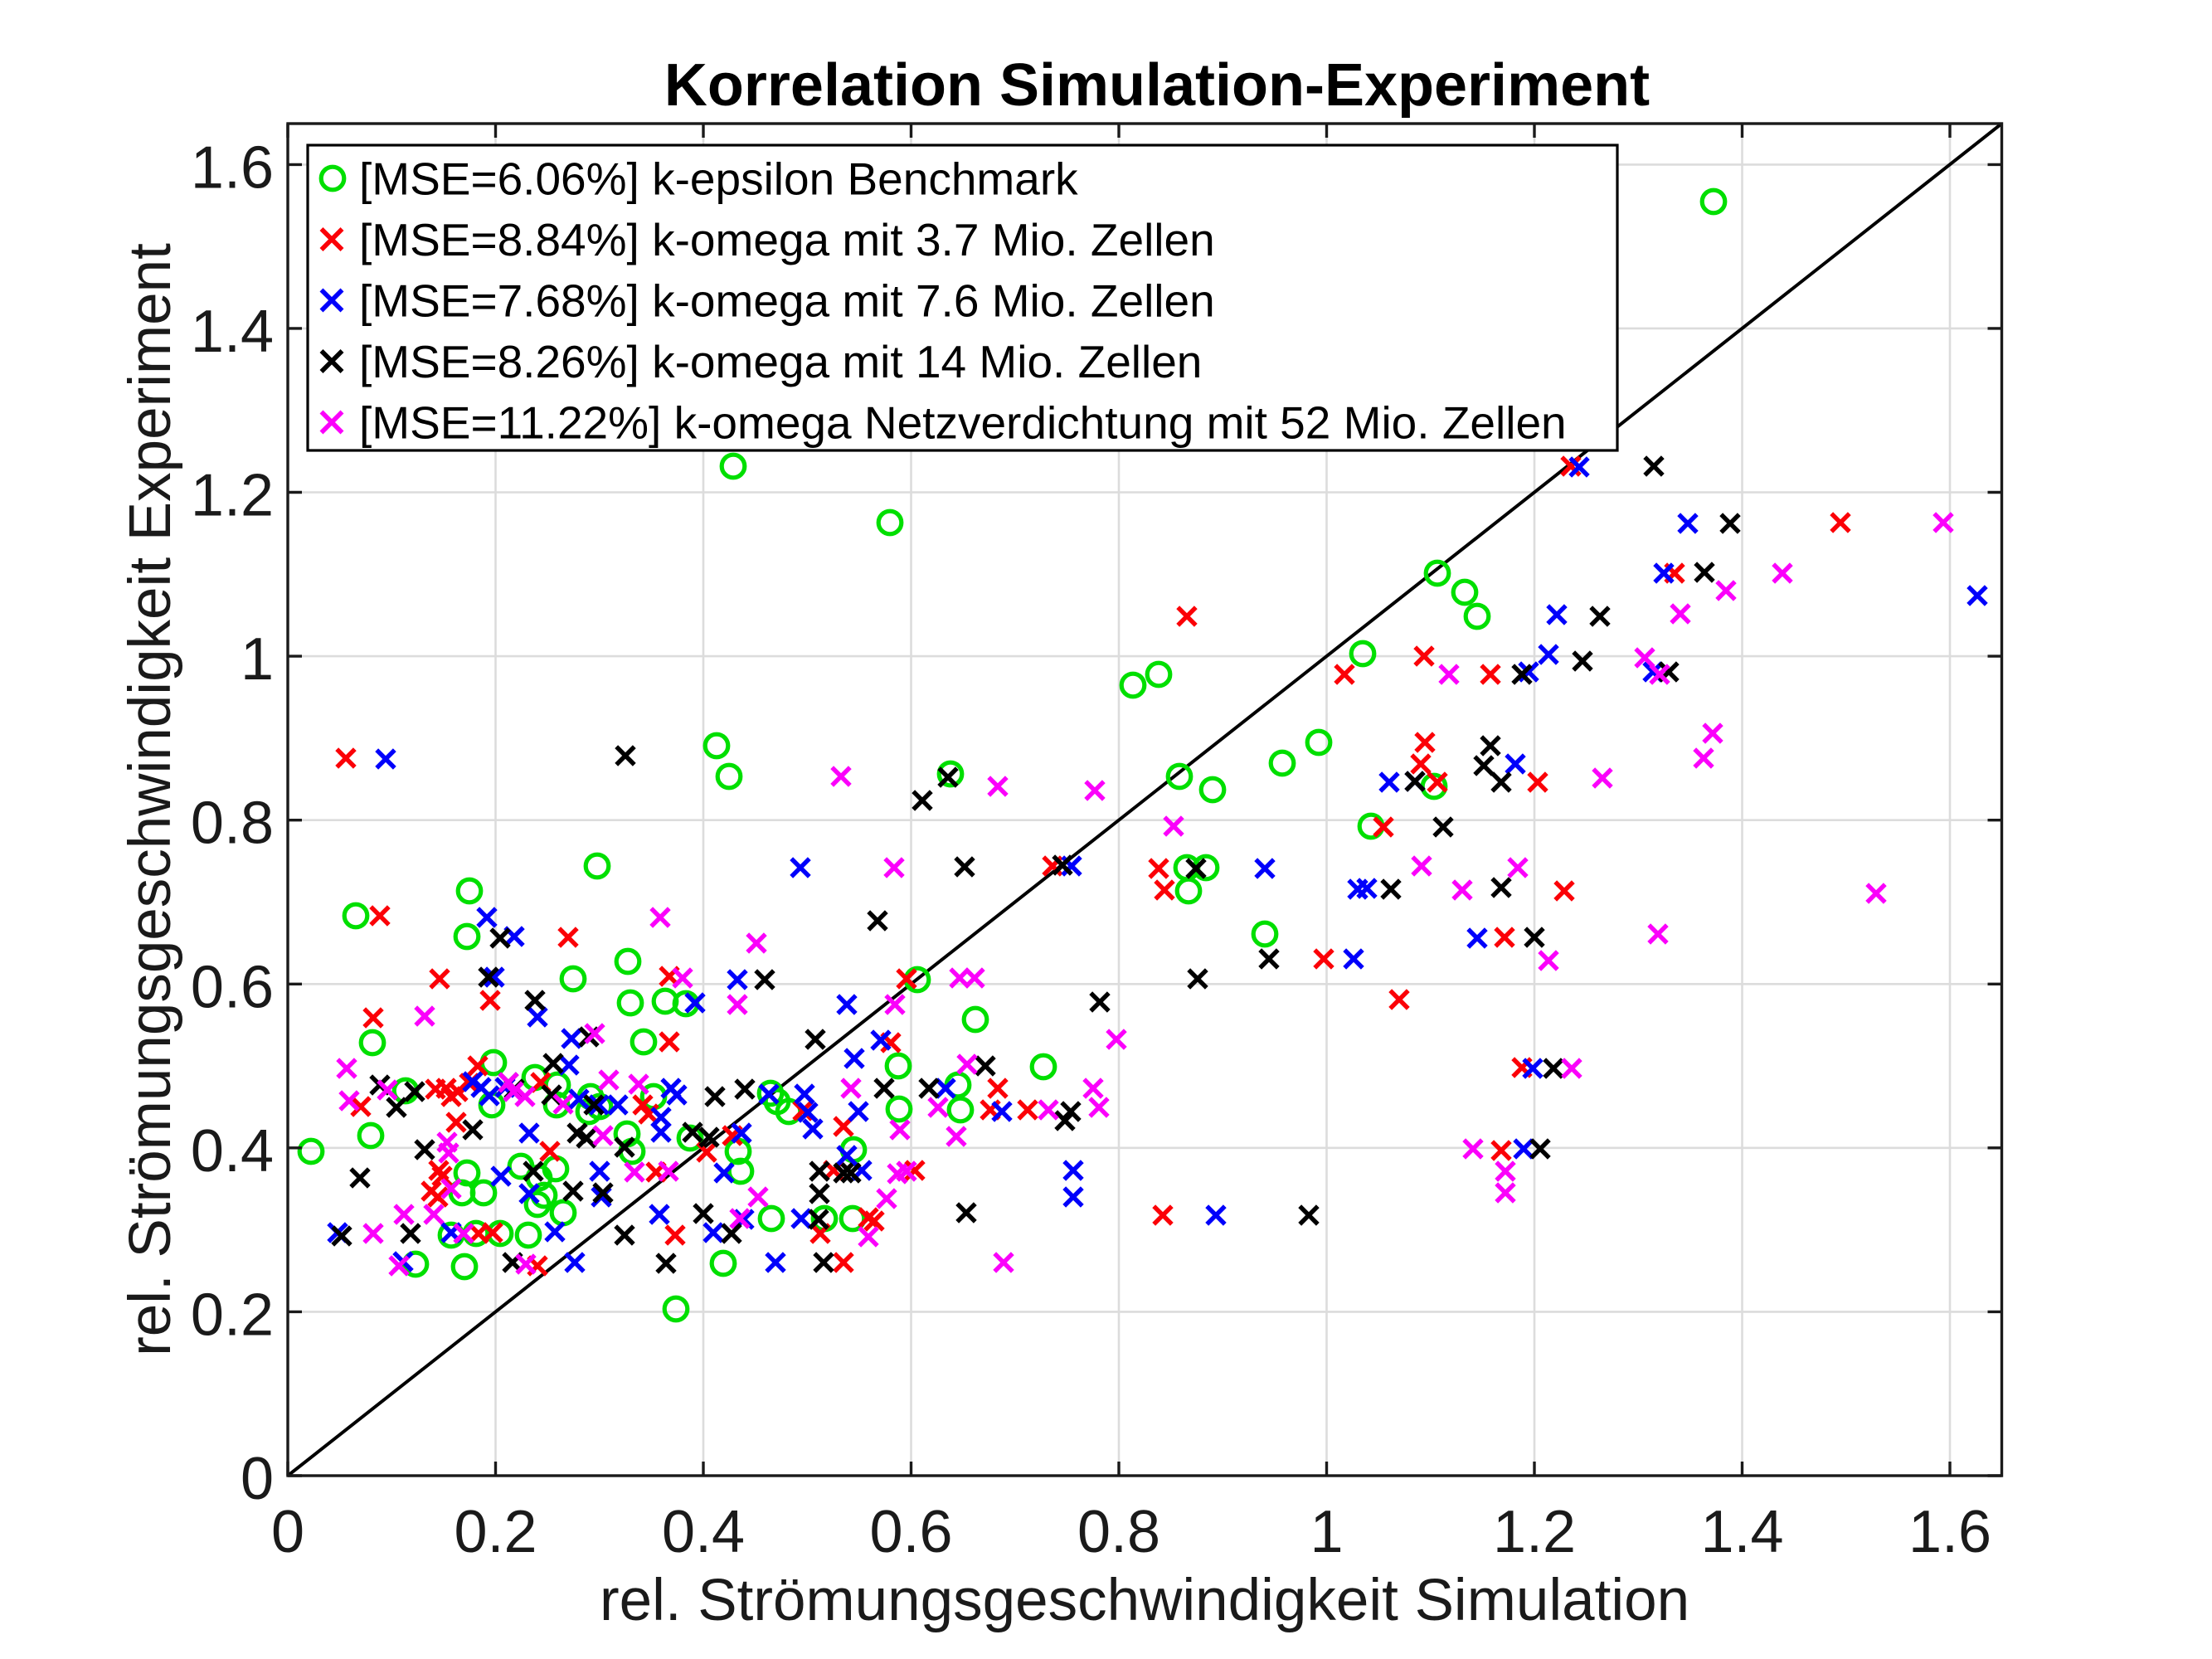 The width and height of the screenshot is (2212, 1659). What do you see at coordinates (781, 361) in the screenshot?
I see `svg-text:[MSE=8.26%] k-omega mit 14 Mio: [MSE=8.26%] k-omega mit 14 Mio. Zellen` at bounding box center [781, 361].